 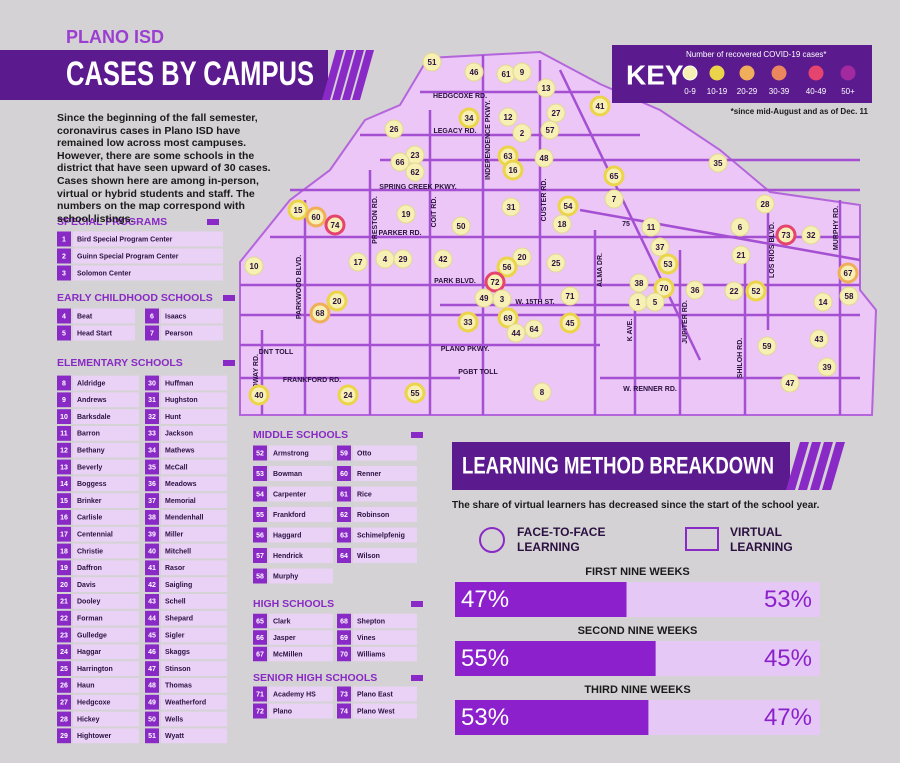 I want to click on marker-label: 66, so click(x=400, y=162).